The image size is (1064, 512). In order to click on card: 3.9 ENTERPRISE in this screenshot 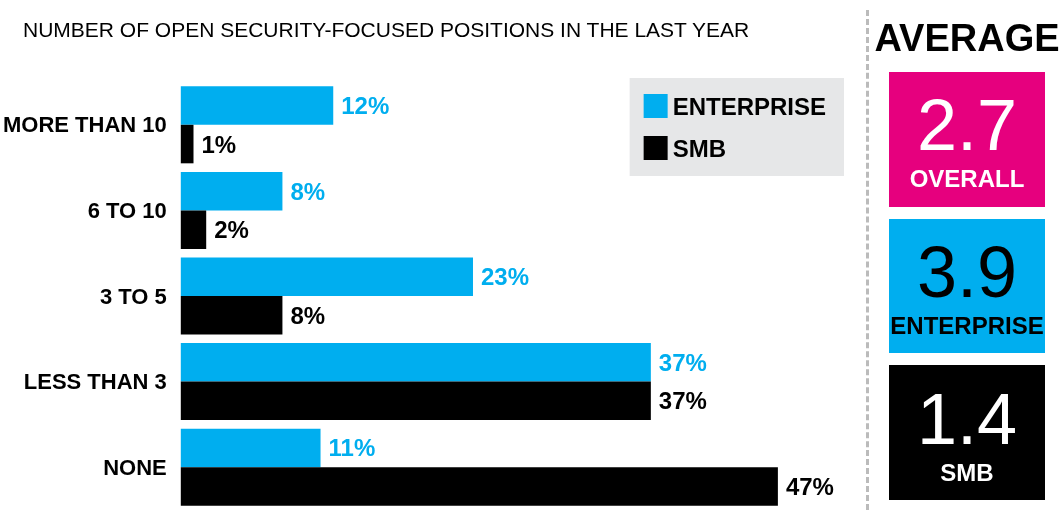, I will do `click(967, 286)`.